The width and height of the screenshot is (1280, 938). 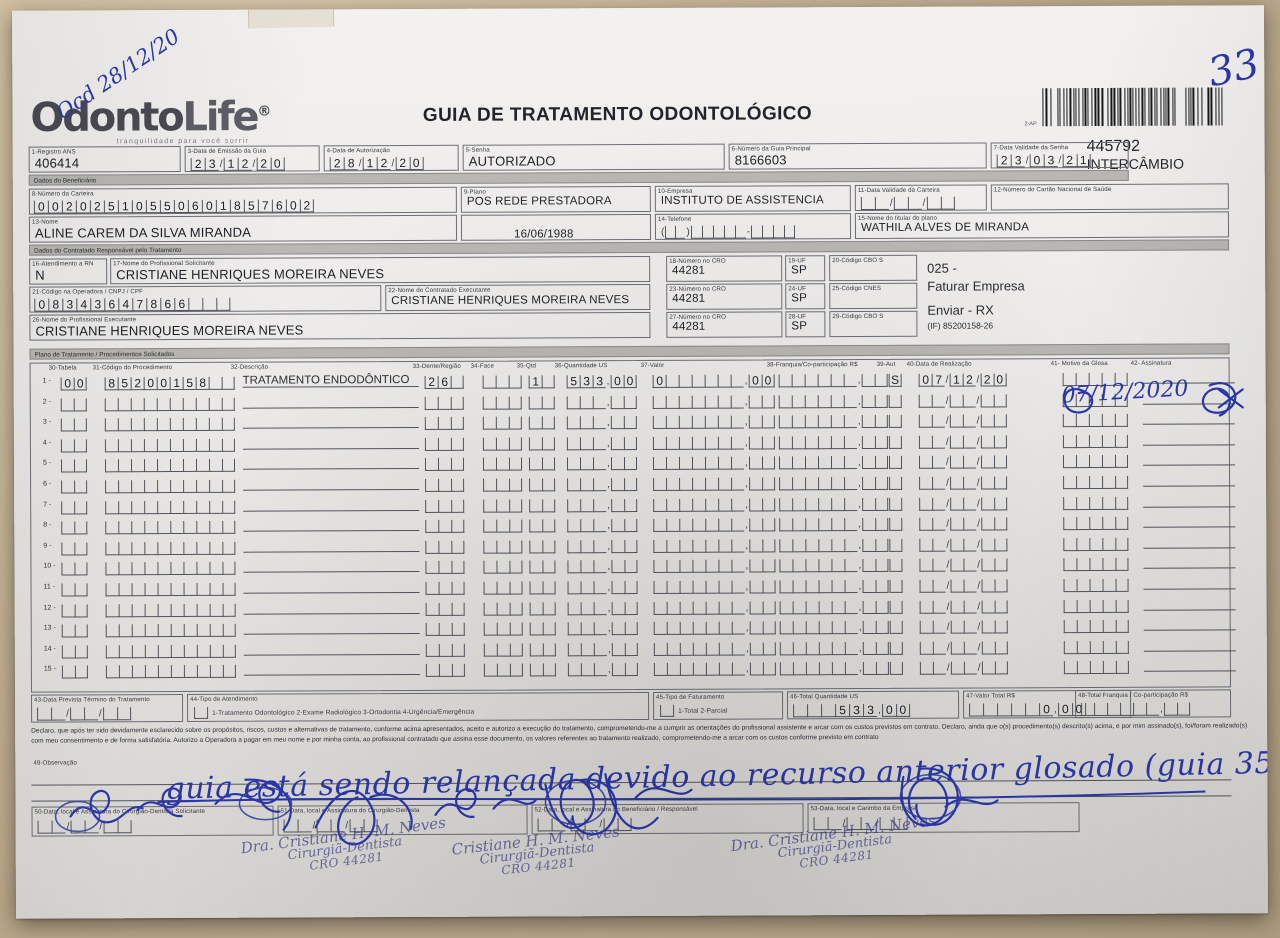 What do you see at coordinates (243, 228) in the screenshot?
I see `field-nome-beneficiario: 13-Nome ALINE CAREM DA SILVA MIRANDA` at bounding box center [243, 228].